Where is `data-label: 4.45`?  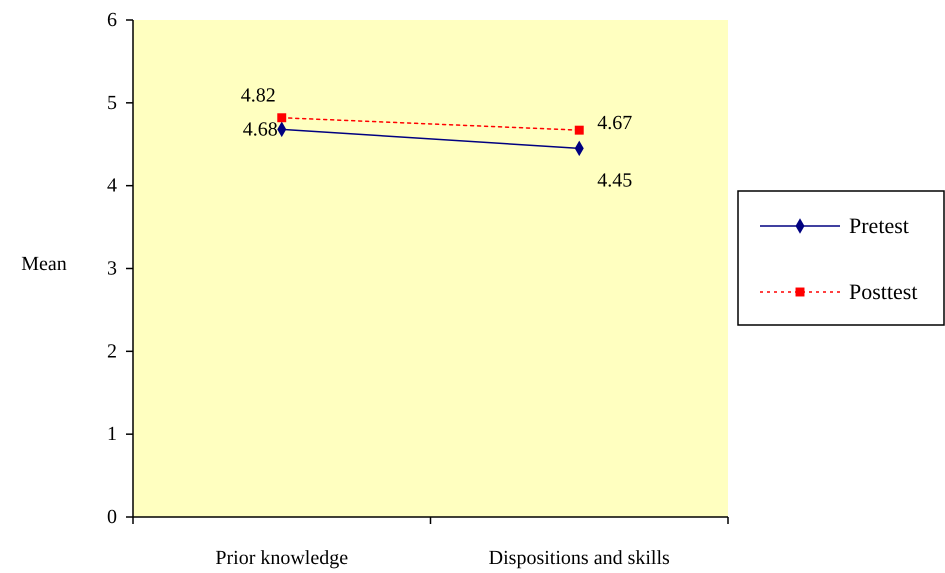 data-label: 4.45 is located at coordinates (614, 180).